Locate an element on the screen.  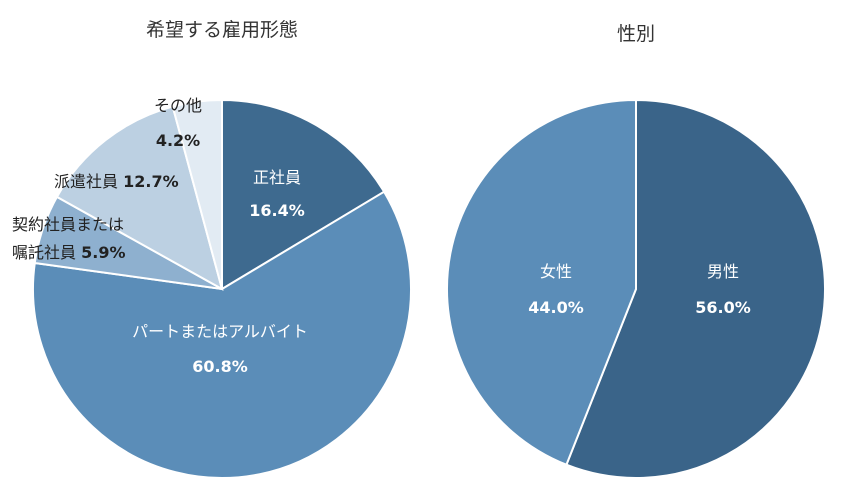
slice-label-sonota: その他 is located at coordinates (178, 105).